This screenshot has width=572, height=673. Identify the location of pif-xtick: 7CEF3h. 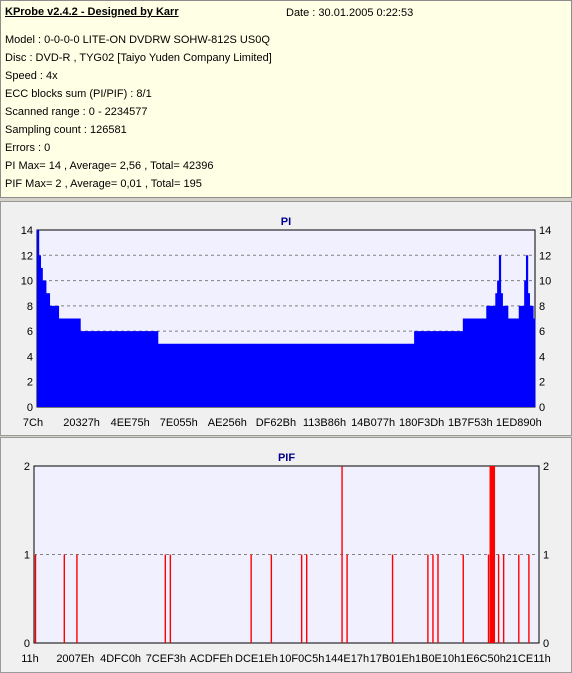
(166, 659).